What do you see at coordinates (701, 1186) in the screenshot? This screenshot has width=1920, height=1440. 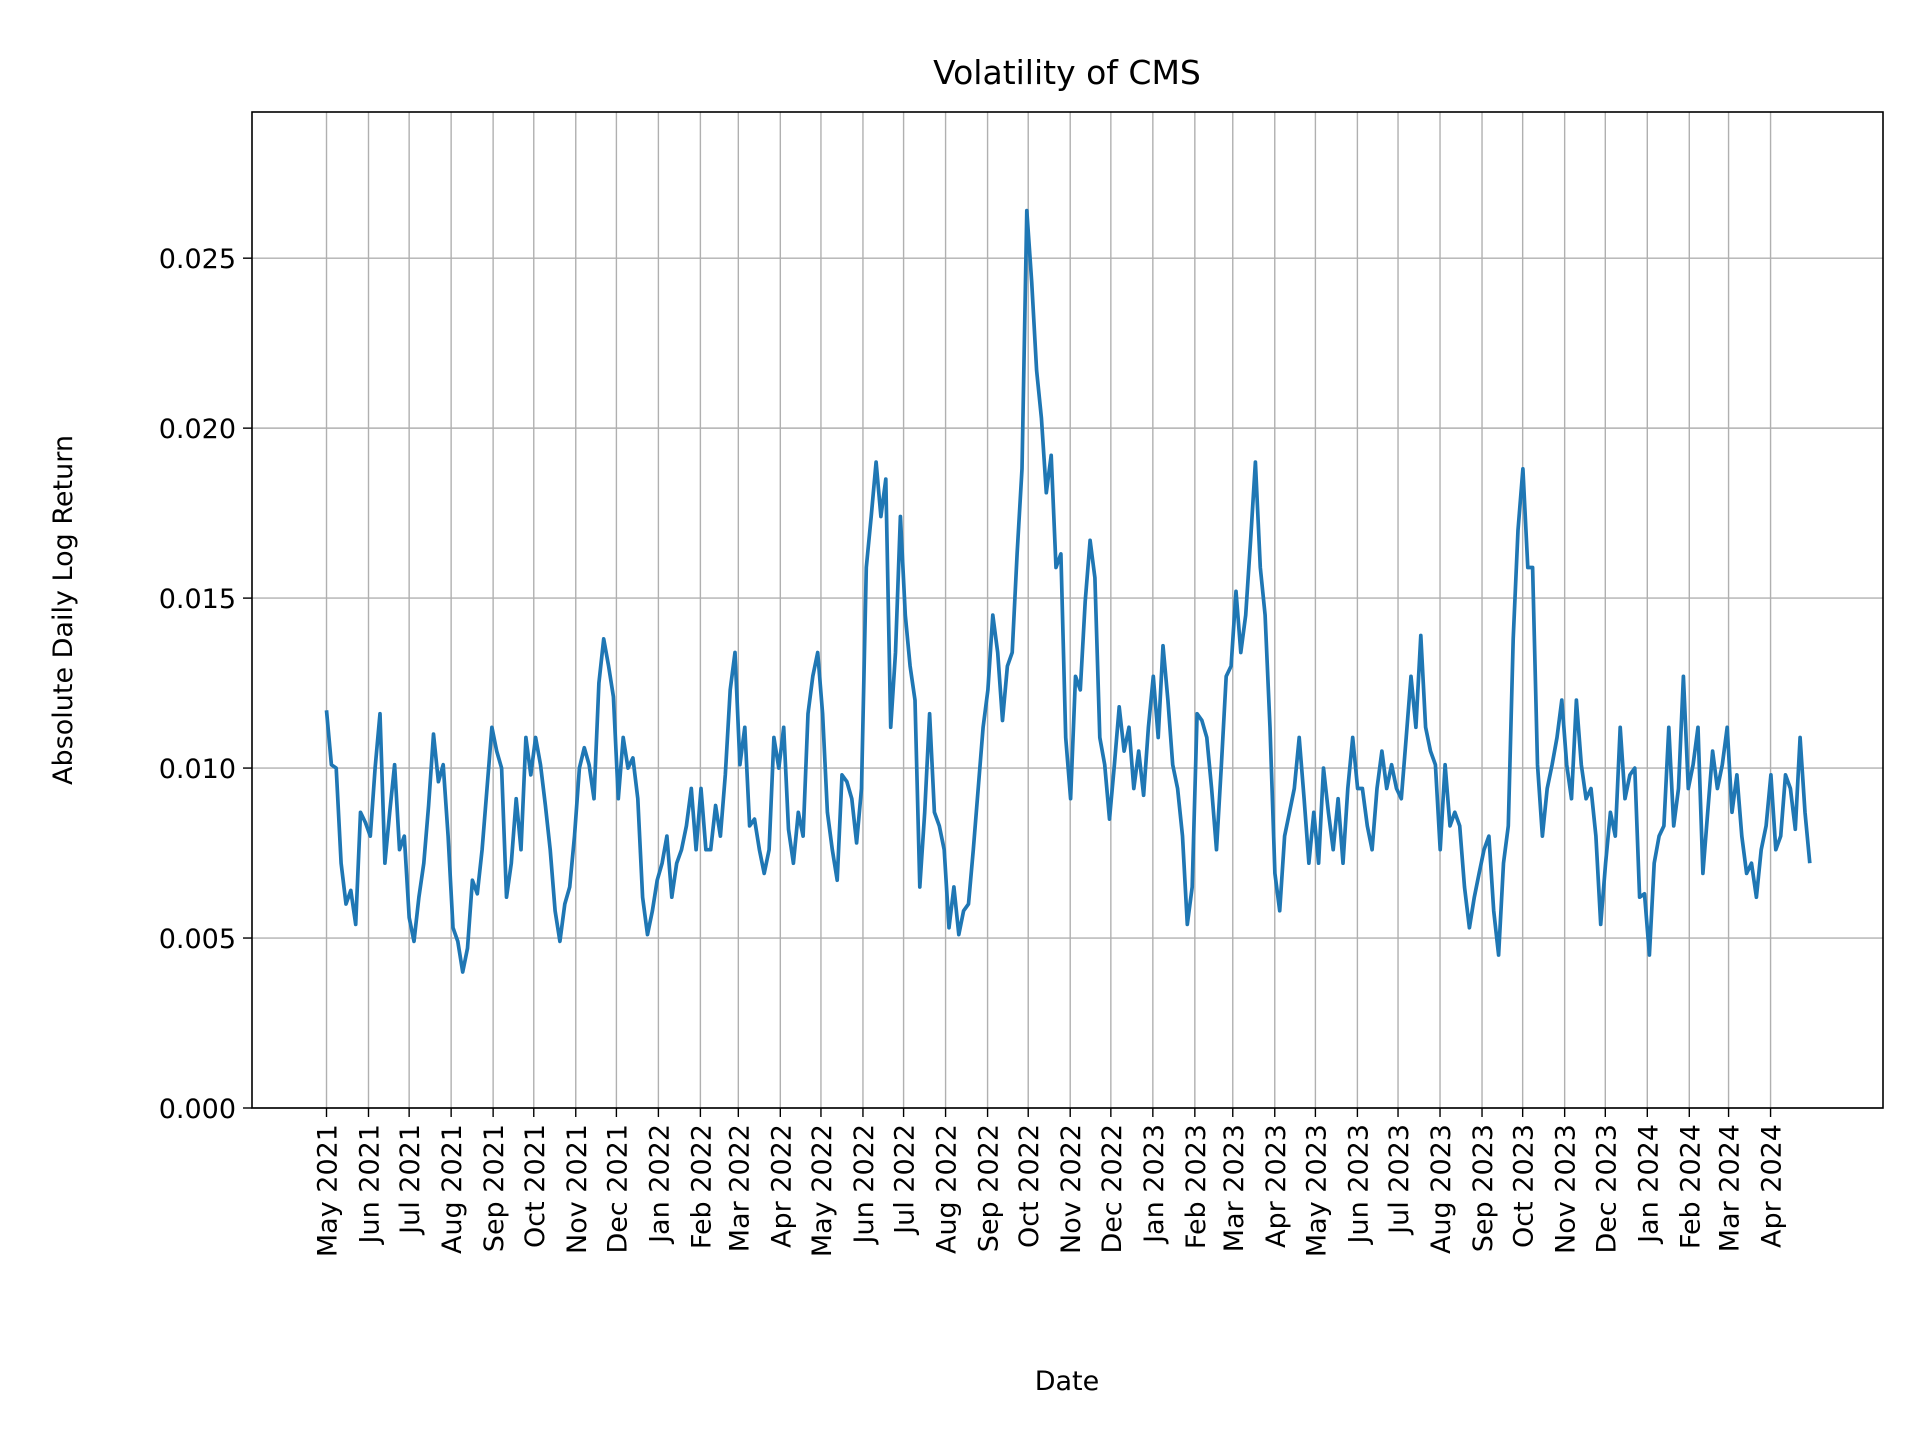 I see `x-tick-label: Feb 2022` at bounding box center [701, 1186].